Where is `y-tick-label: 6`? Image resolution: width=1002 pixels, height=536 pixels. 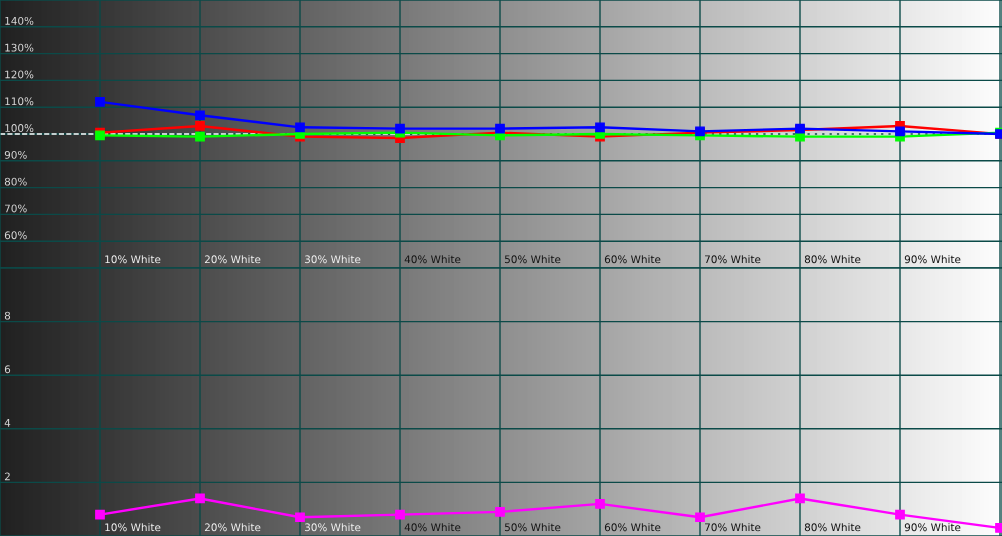 y-tick-label: 6 is located at coordinates (7, 369).